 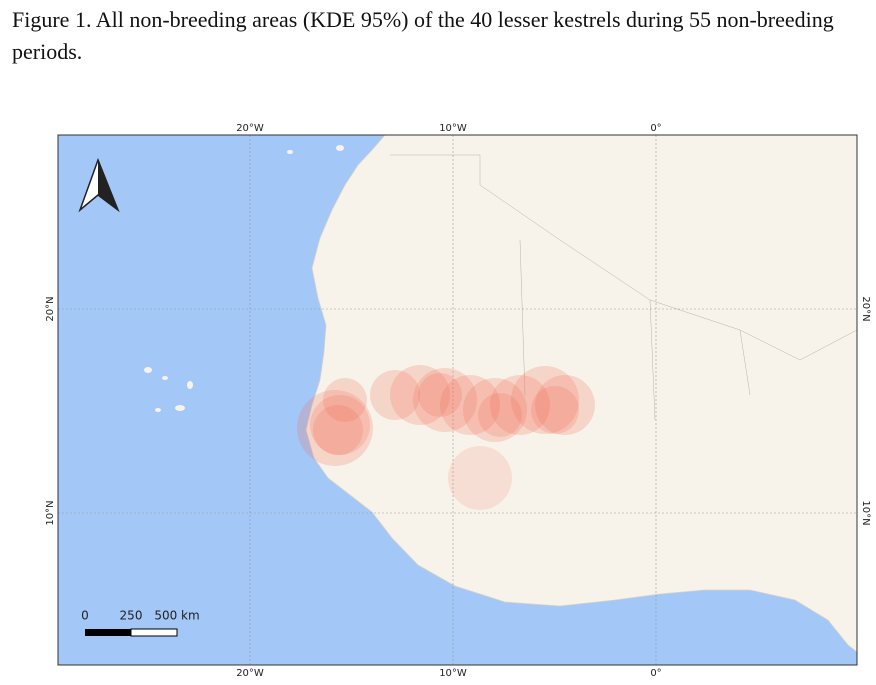 I want to click on lon-label-bottom: 10°W, so click(x=453, y=673).